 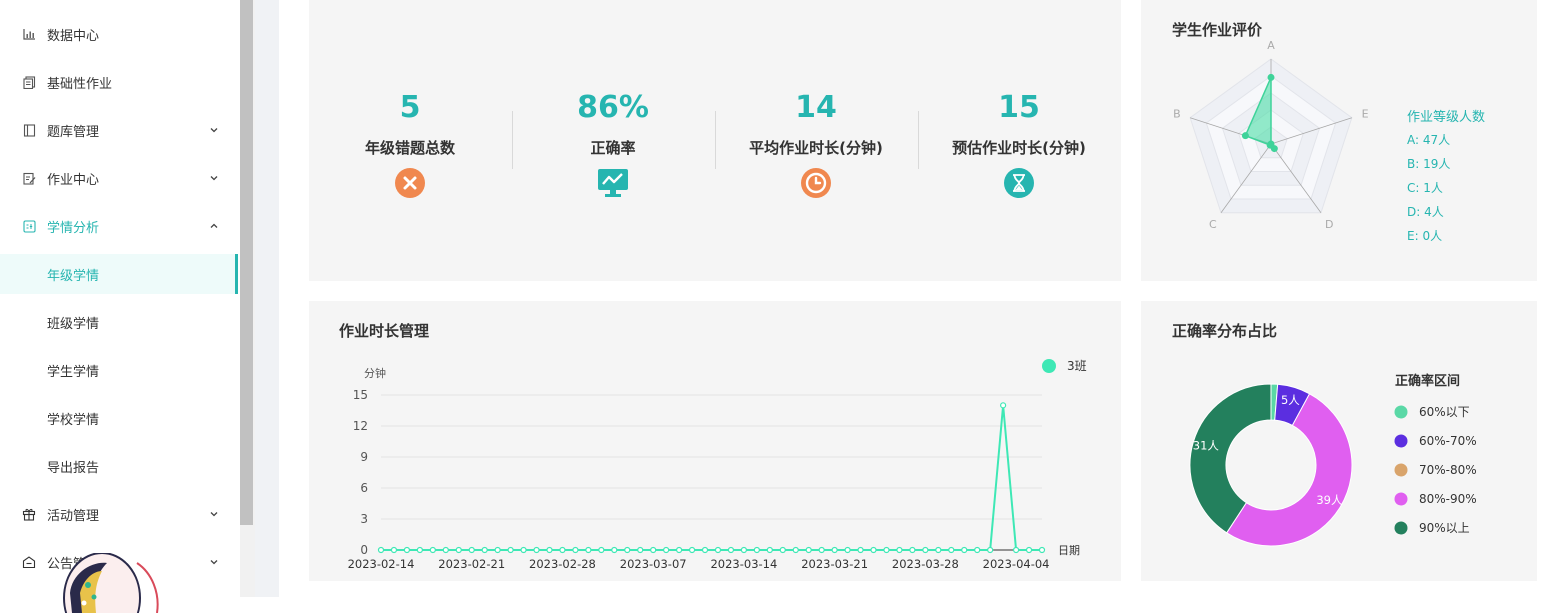 I want to click on line-series-path, so click(x=711, y=478).